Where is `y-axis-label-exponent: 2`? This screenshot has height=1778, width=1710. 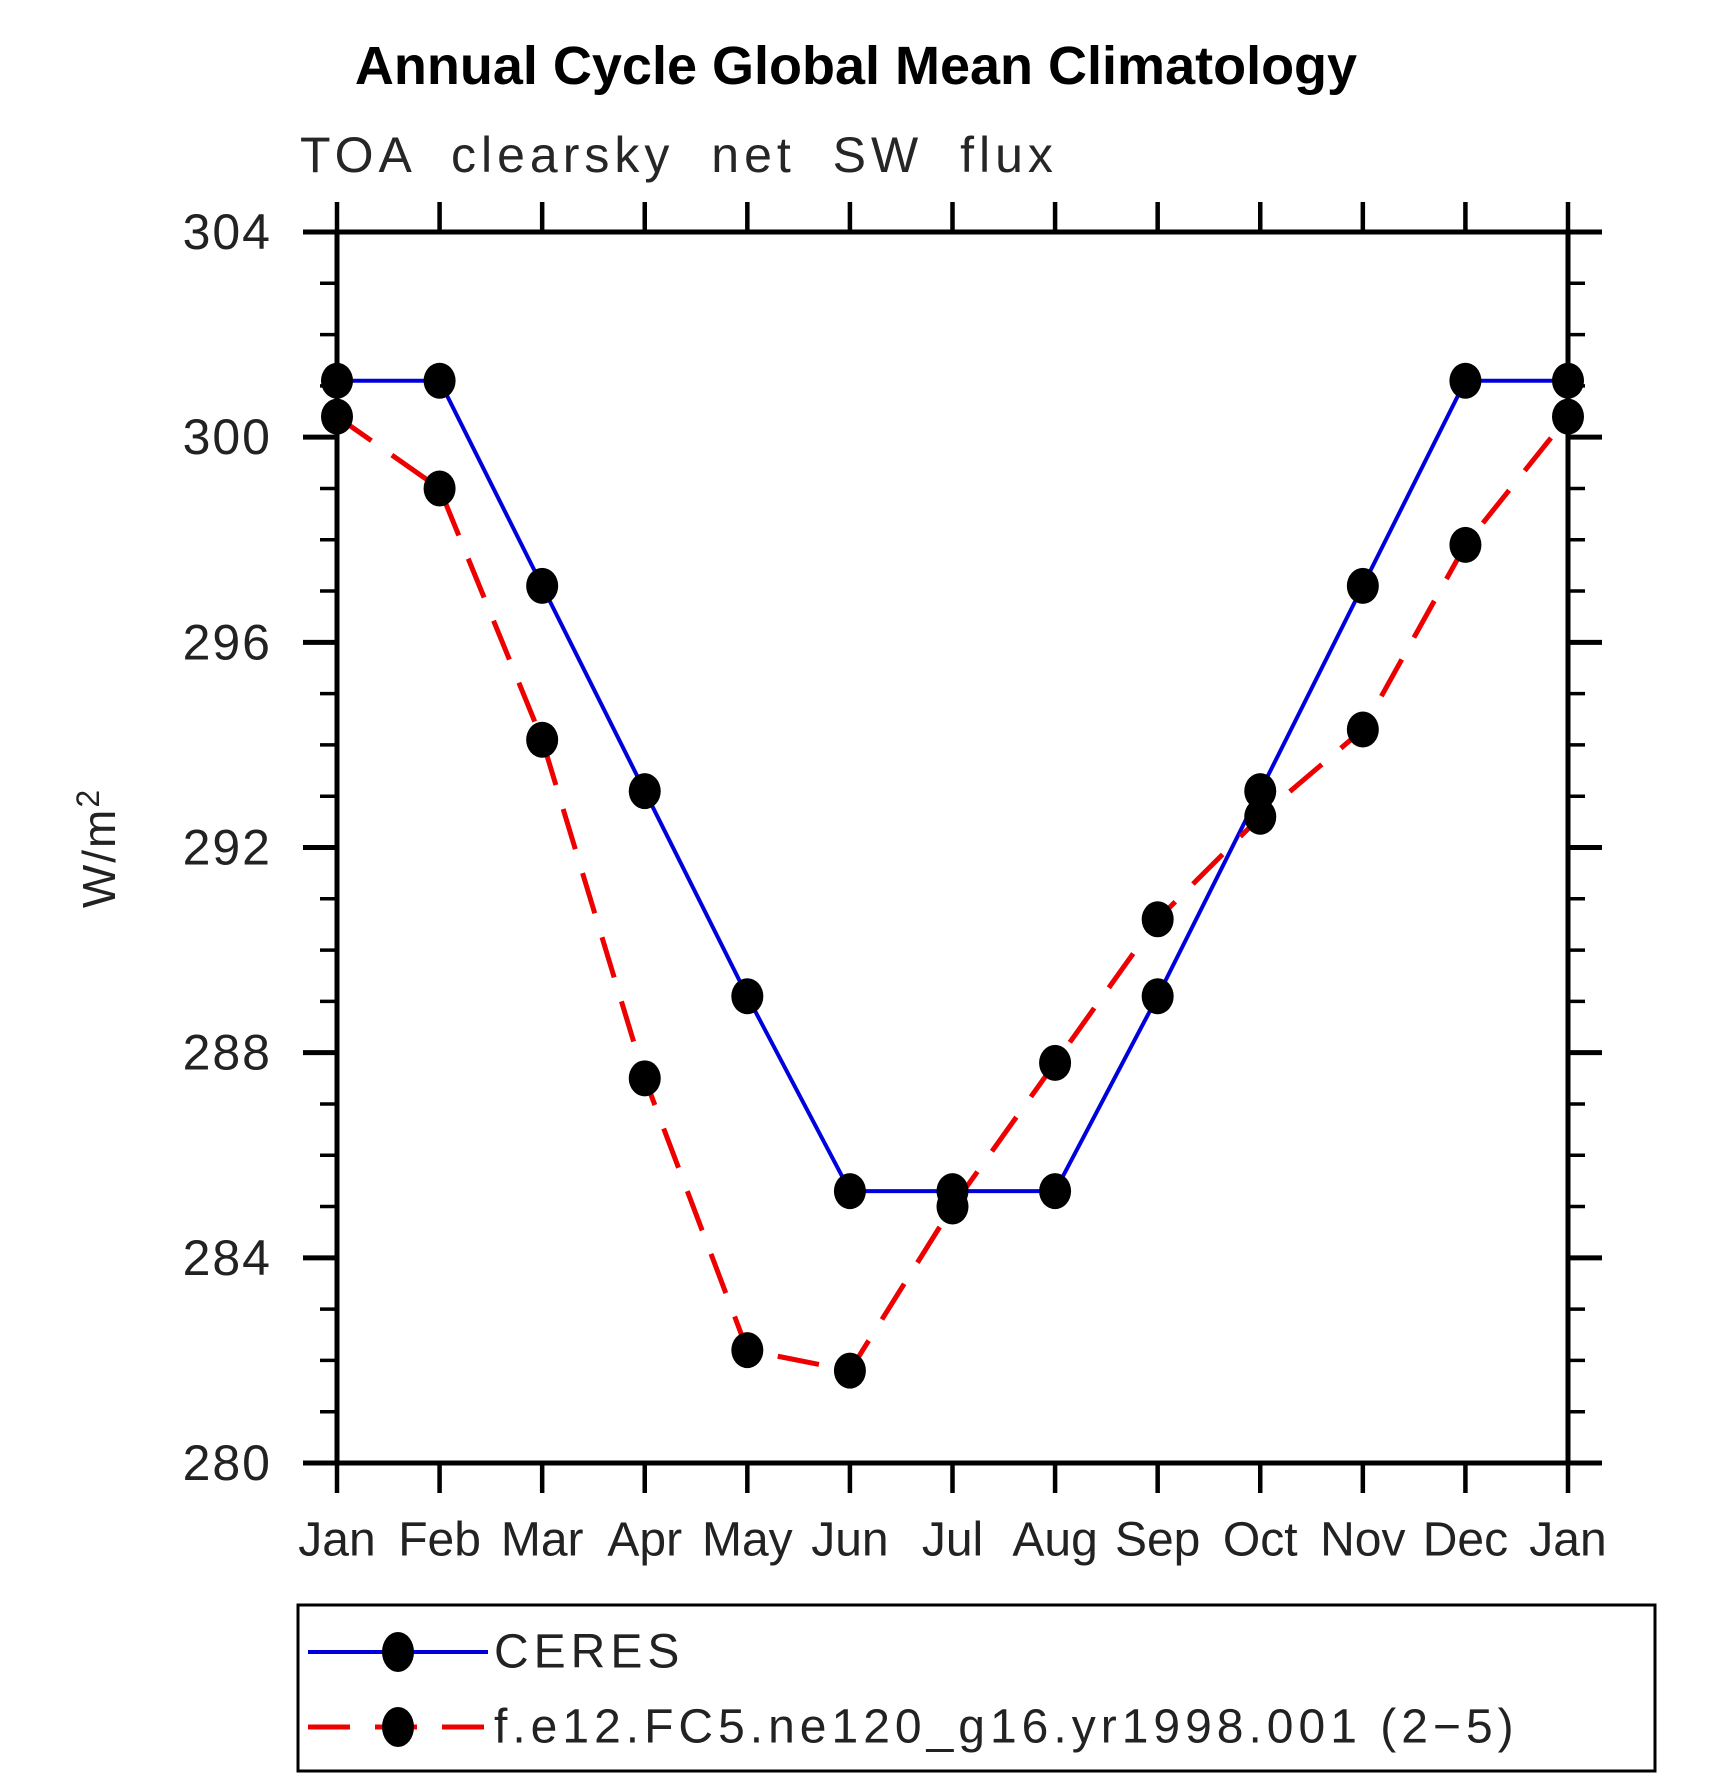 y-axis-label-exponent: 2 is located at coordinates (88, 798).